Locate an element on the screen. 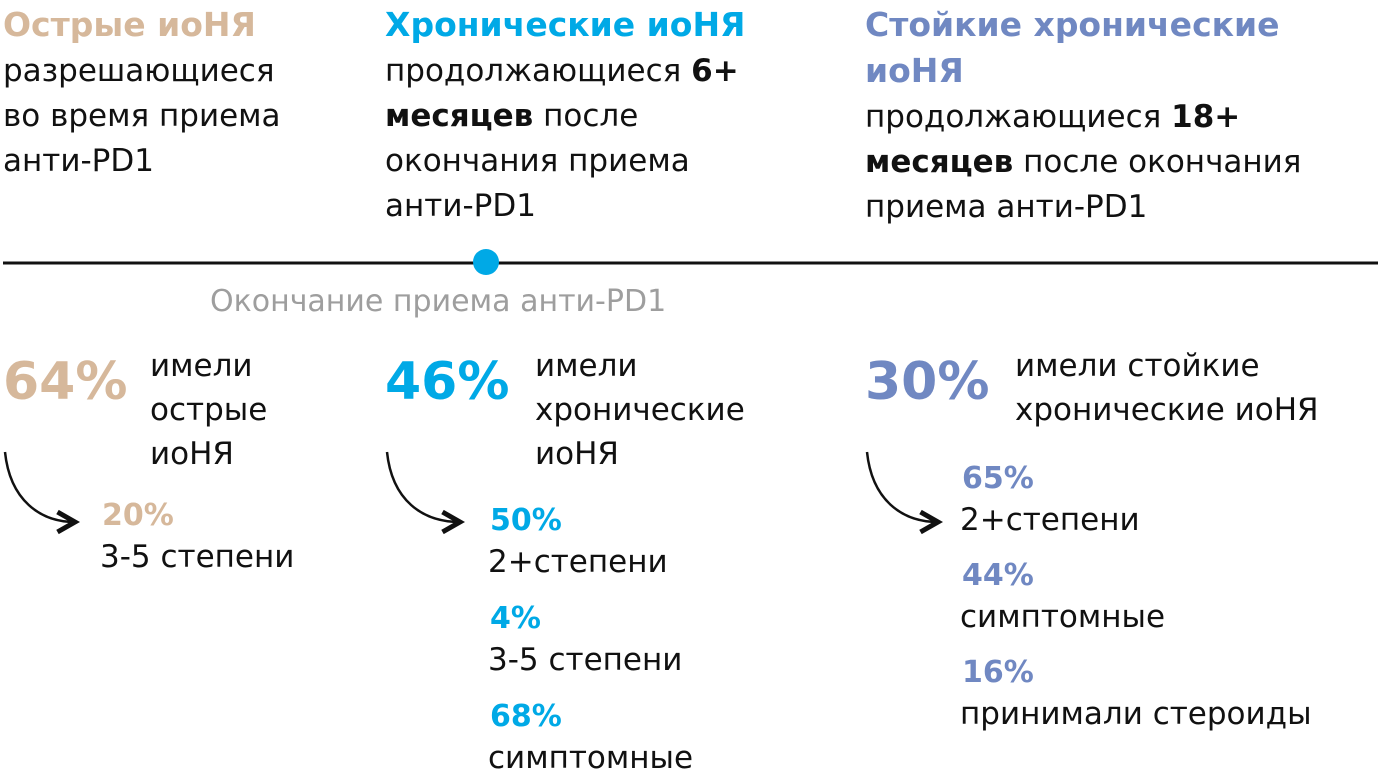 This screenshot has height=778, width=1378. detail-value: 50% is located at coordinates (526, 520).